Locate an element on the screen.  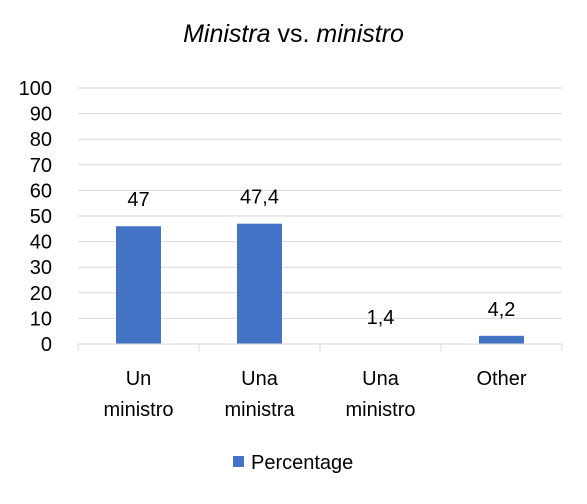
category-label-0-line-0: Un is located at coordinates (139, 379).